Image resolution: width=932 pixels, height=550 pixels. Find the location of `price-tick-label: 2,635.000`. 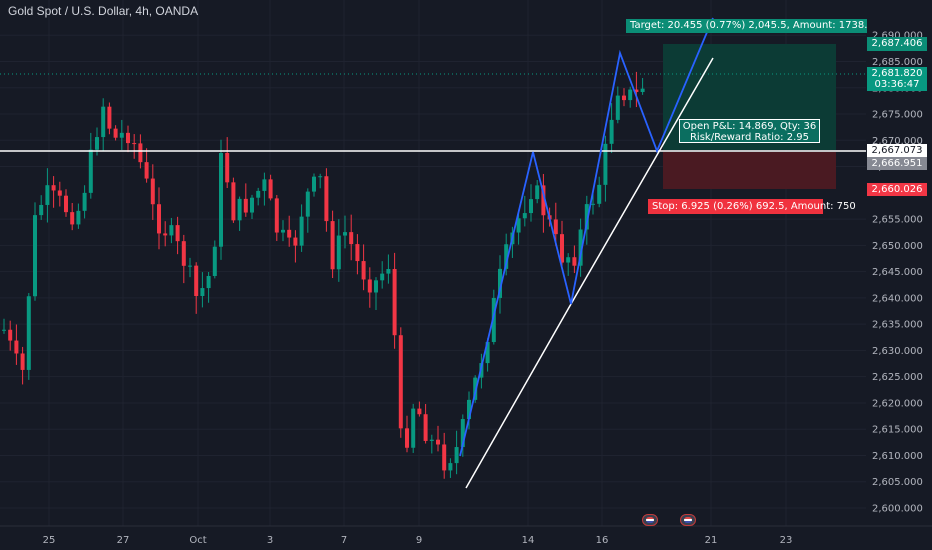

price-tick-label: 2,635.000 is located at coordinates (897, 325).